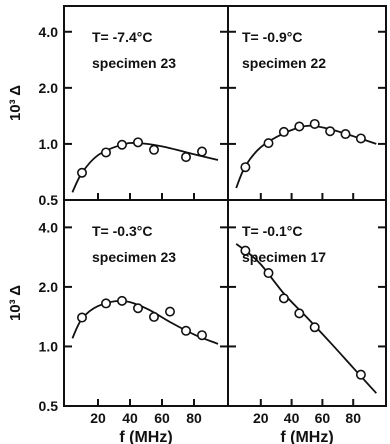 The height and width of the screenshot is (444, 390). I want to click on specimen-annotation: specimen 17, so click(284, 257).